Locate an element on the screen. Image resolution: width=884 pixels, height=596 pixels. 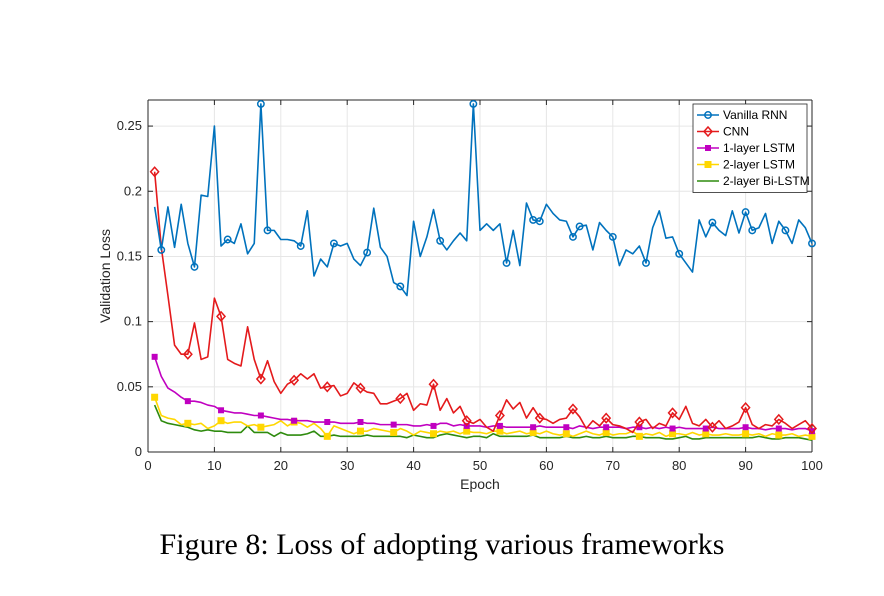
x-tick-label: 90 is located at coordinates (745, 465).